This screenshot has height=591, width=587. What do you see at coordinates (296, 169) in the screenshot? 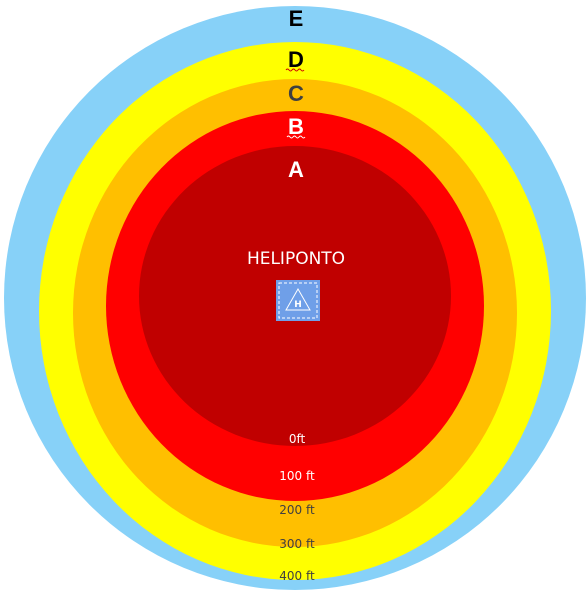
I see `zone-letter-a: A` at bounding box center [296, 169].